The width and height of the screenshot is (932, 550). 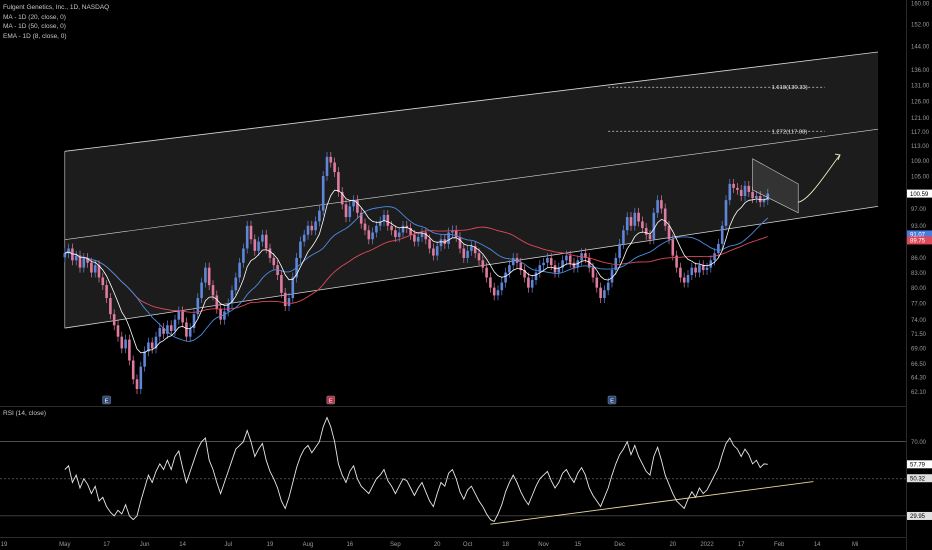 I want to click on y-tick-label: 144.00, so click(x=920, y=48).